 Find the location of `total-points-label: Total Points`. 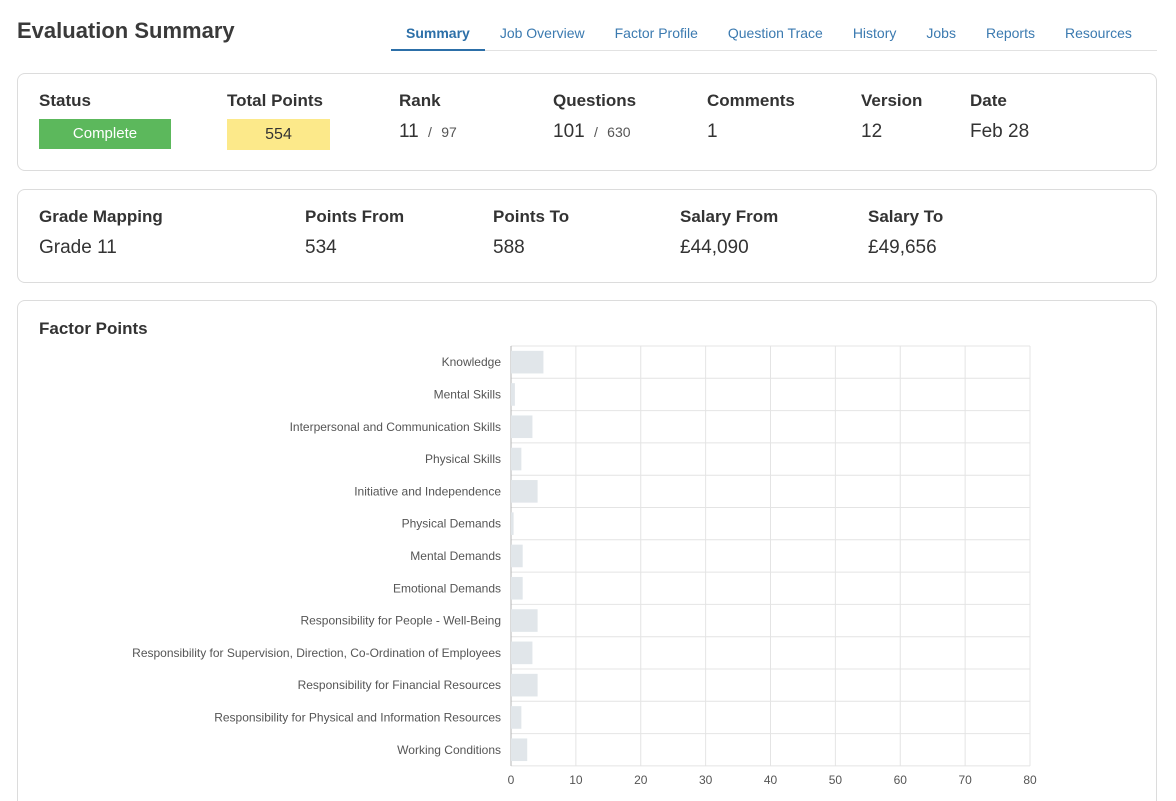

total-points-label: Total Points is located at coordinates (275, 100).